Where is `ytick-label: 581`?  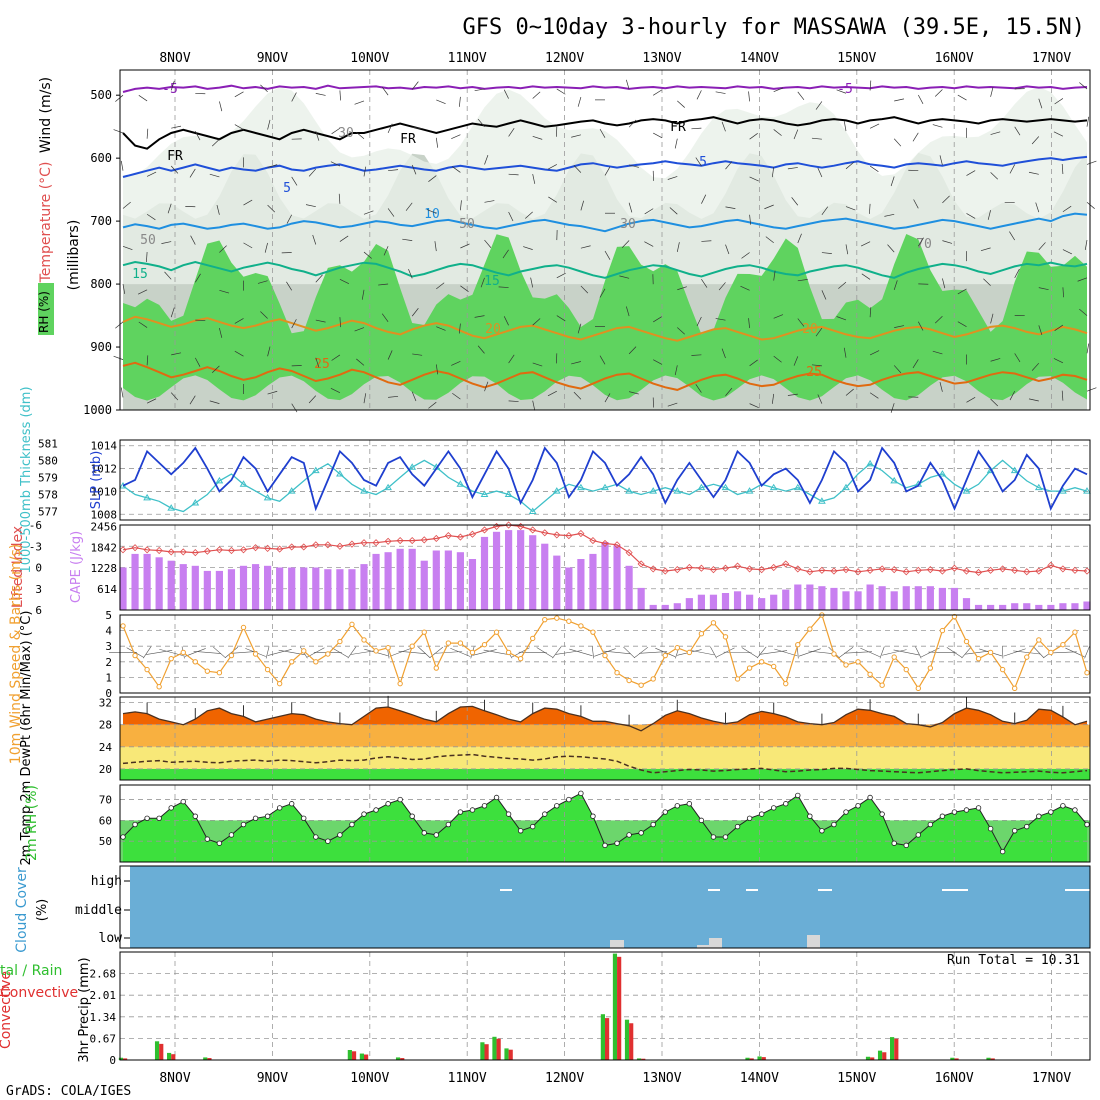 ytick-label: 581 is located at coordinates (48, 443).